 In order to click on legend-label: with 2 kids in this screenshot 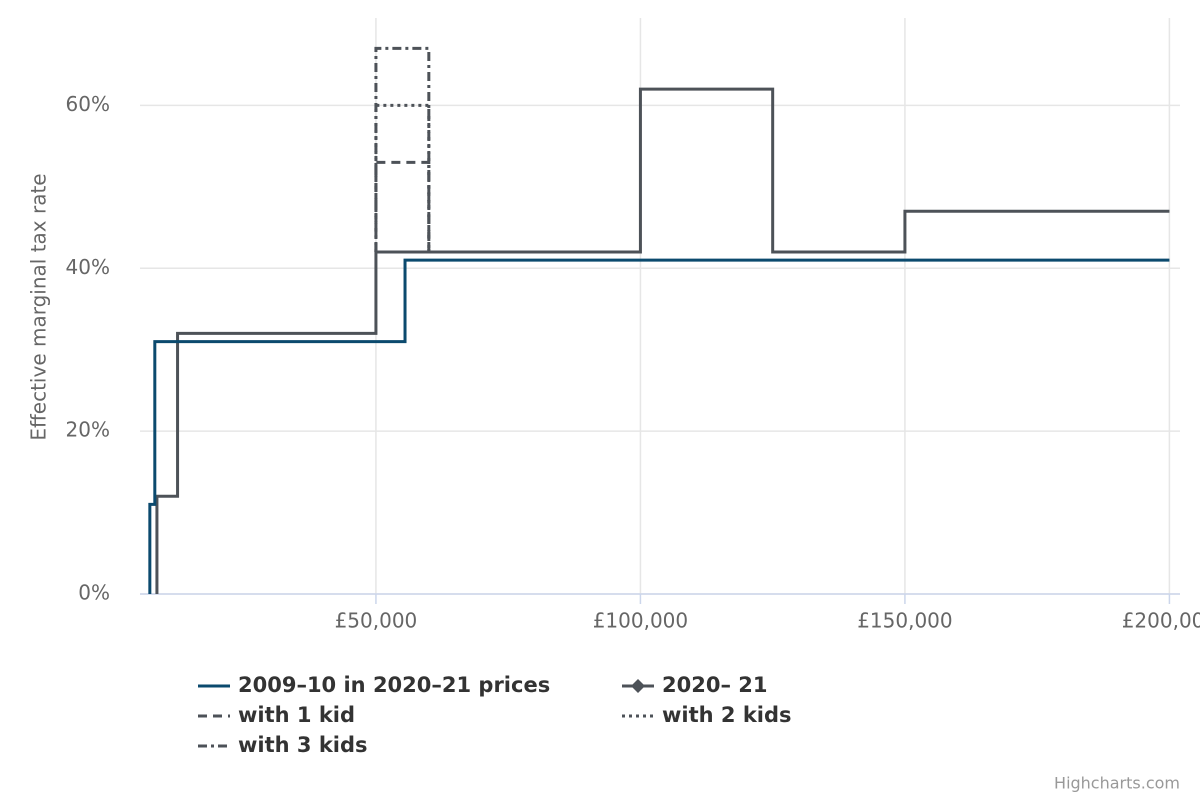, I will do `click(727, 715)`.